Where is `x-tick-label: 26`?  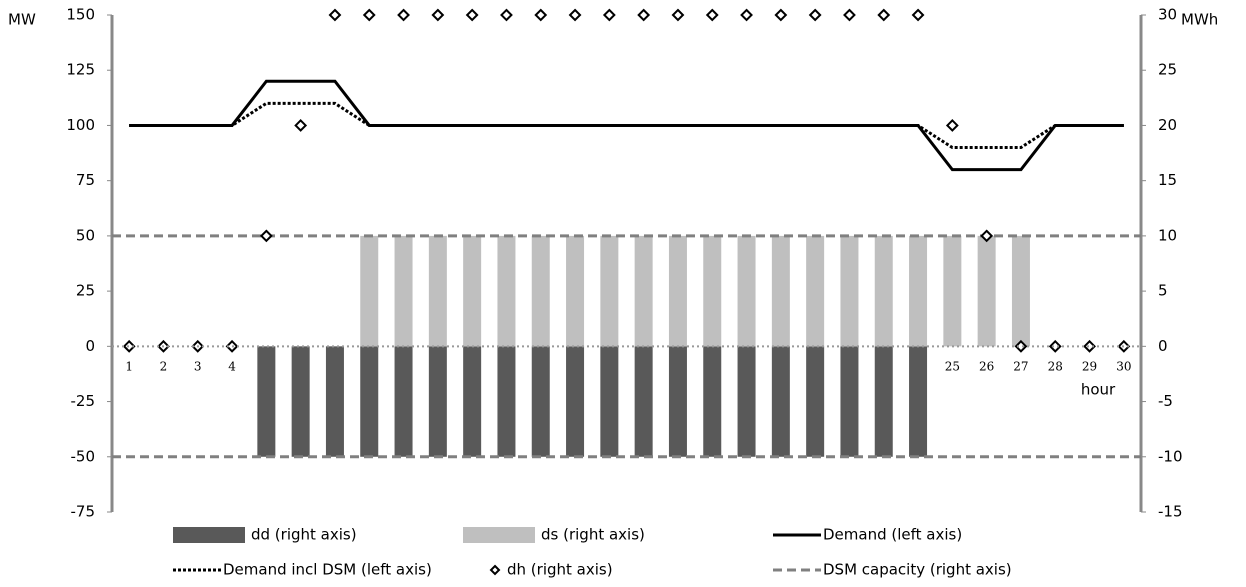 x-tick-label: 26 is located at coordinates (986, 367).